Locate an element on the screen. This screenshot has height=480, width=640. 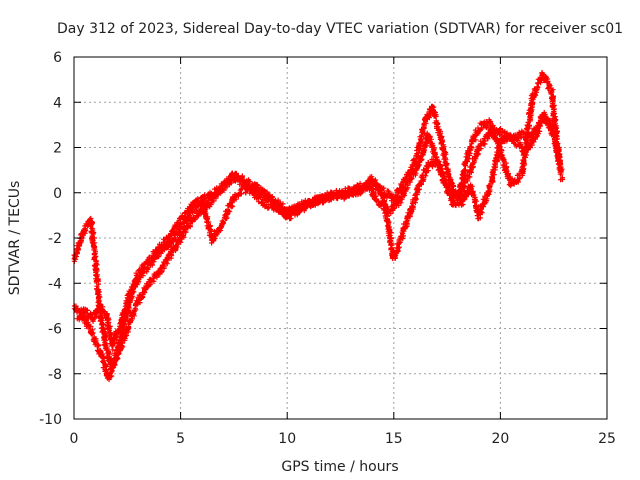
x-tick-label: 20 is located at coordinates (500, 439).